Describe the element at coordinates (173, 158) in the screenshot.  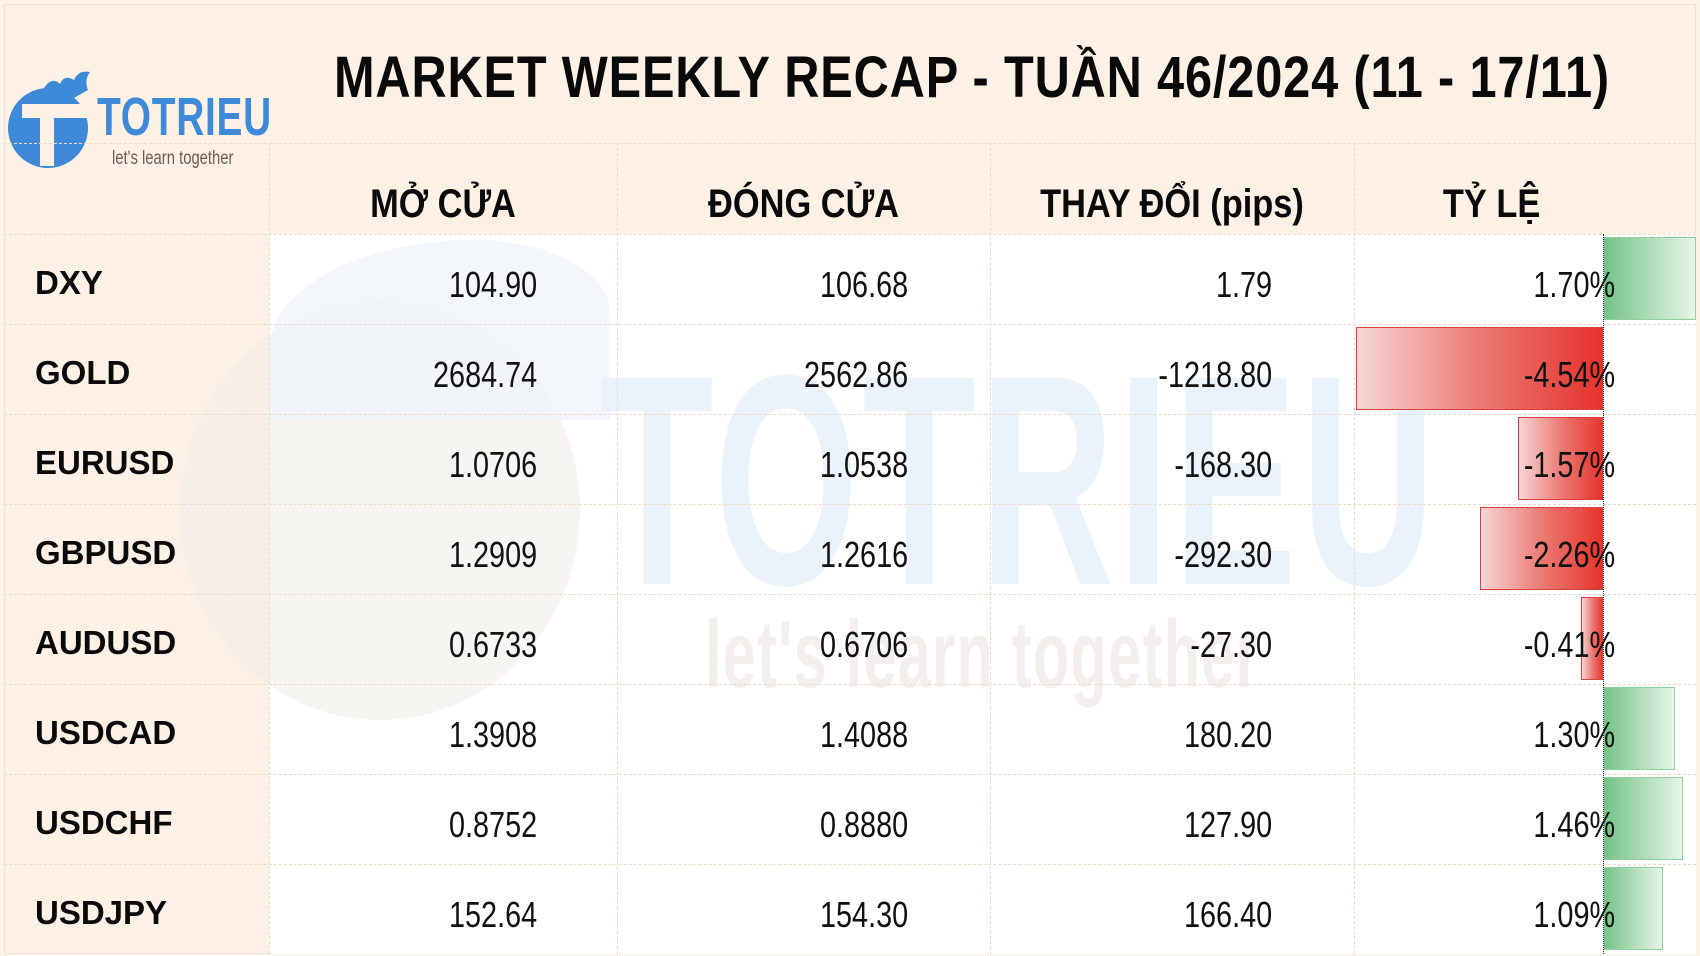
I see `logo-tagline: let's learn together` at that location.